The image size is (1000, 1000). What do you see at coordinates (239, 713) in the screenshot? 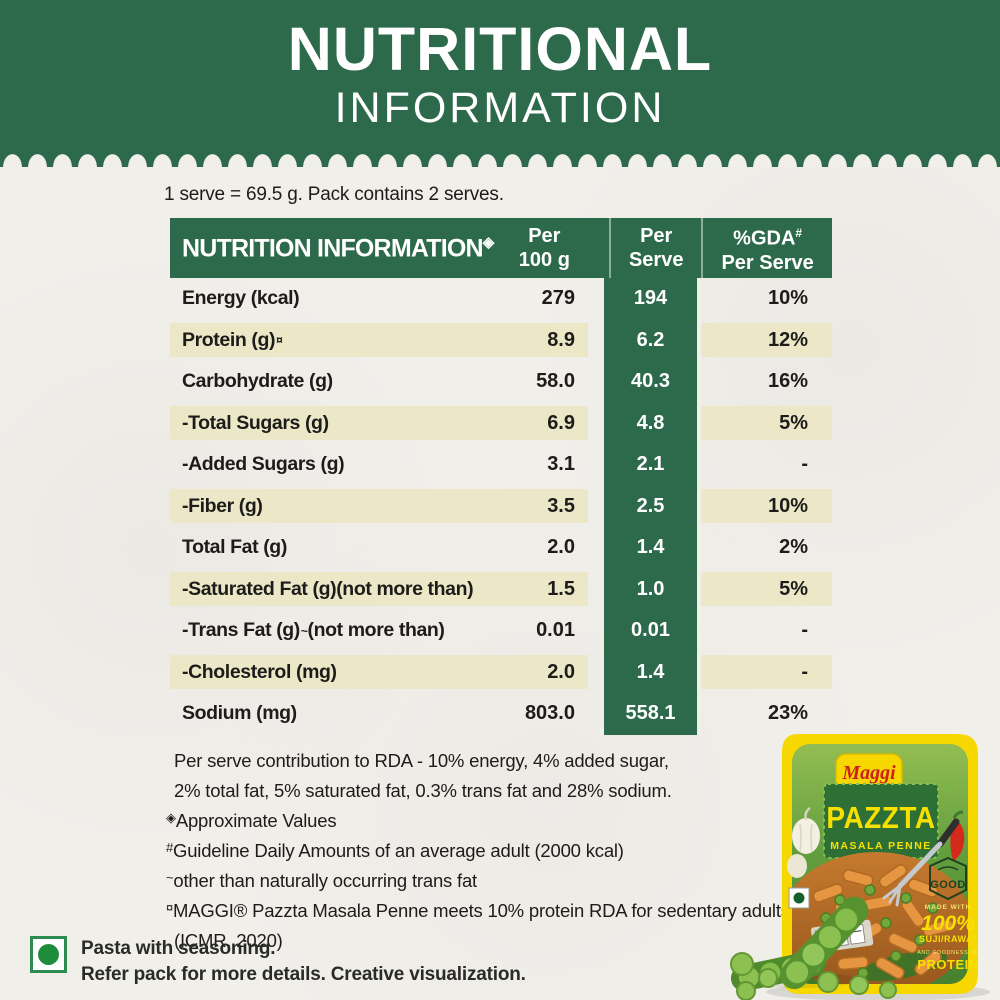
I see `nutrient-label: Sodium (mg)` at bounding box center [239, 713].